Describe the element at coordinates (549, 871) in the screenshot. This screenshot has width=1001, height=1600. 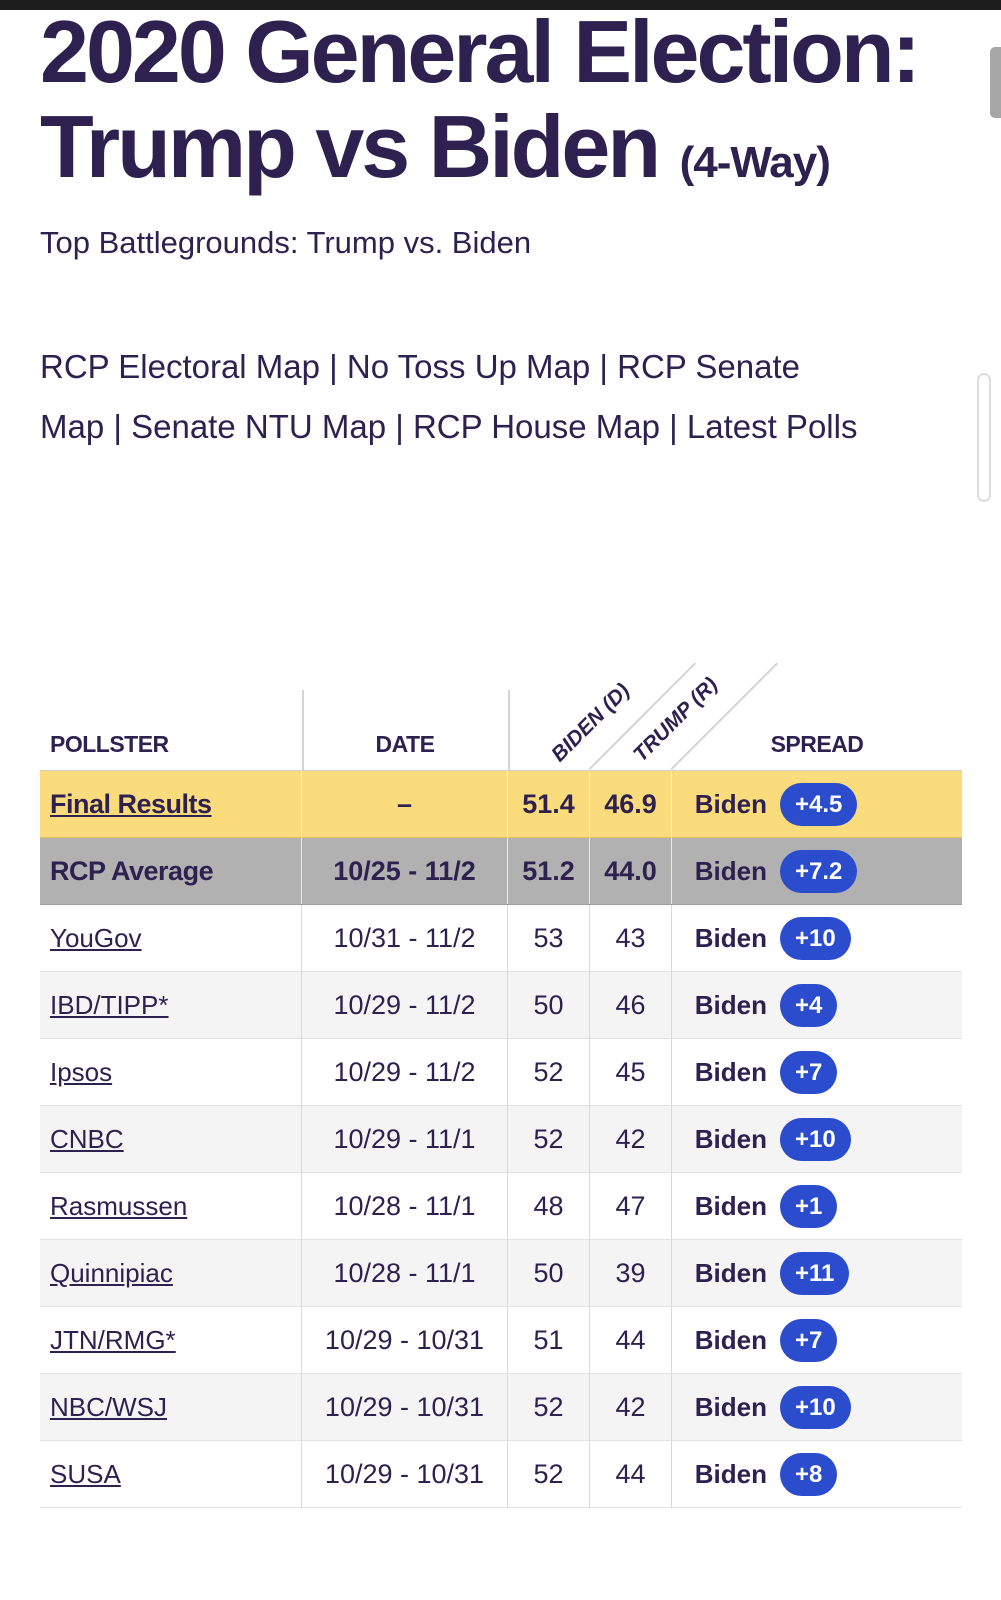
I see `biden-value-cell: 51.2` at that location.